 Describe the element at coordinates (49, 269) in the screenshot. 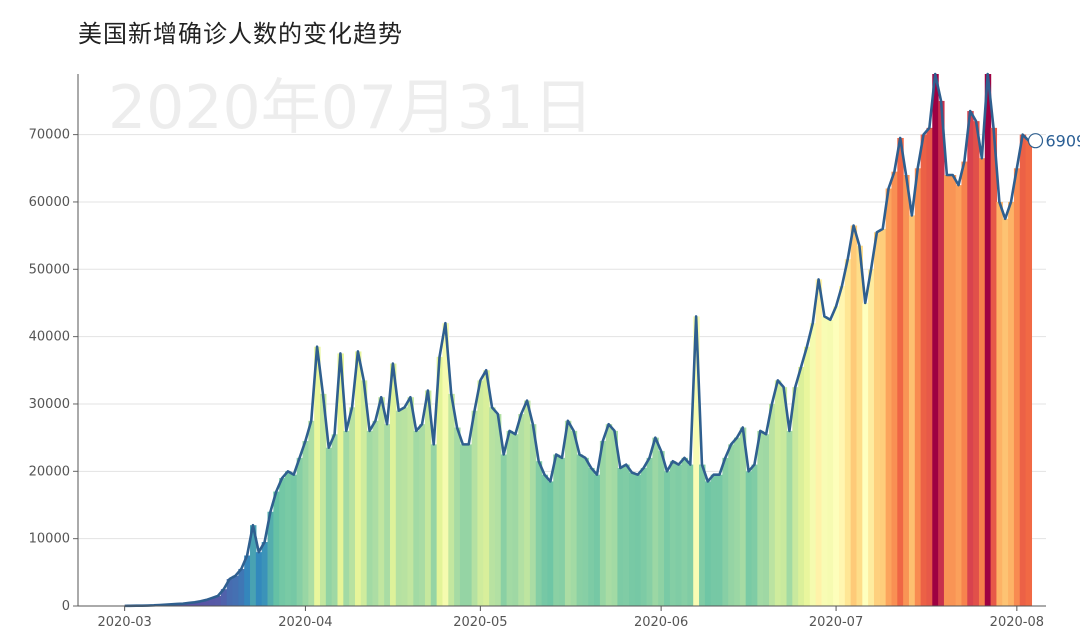

I see `y-tick-label: 50000` at that location.